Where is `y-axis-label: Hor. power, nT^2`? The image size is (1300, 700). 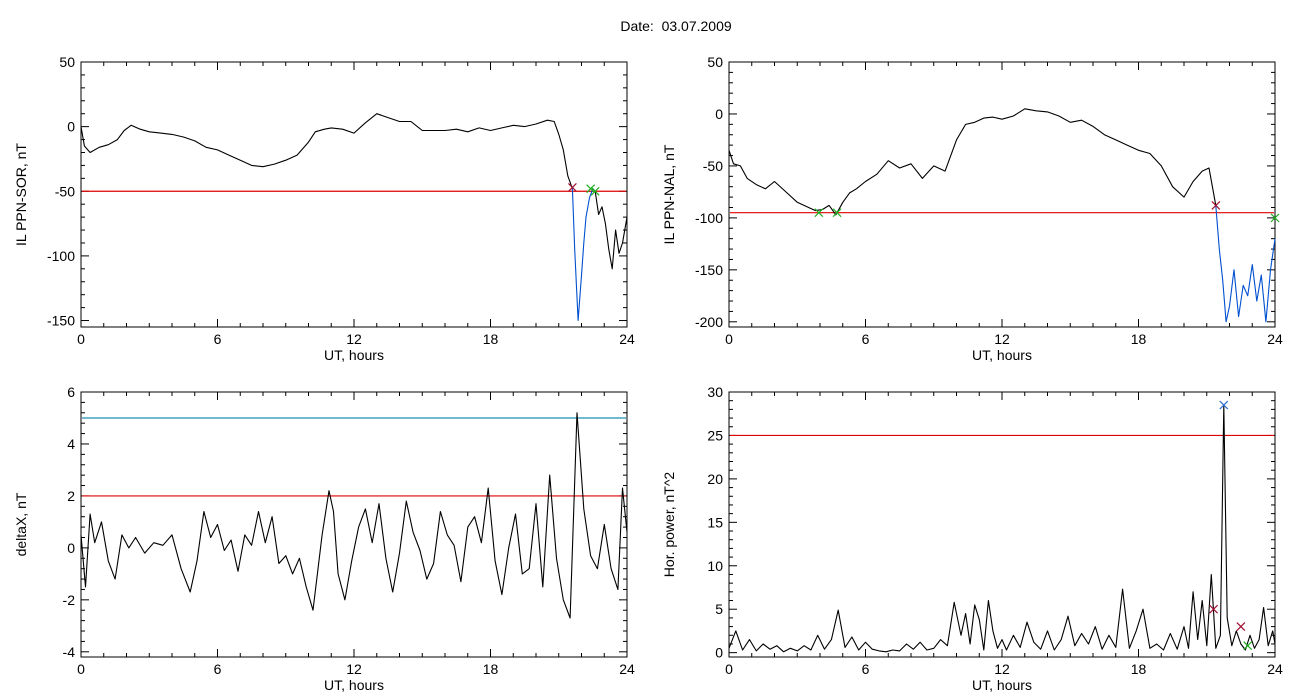
y-axis-label: Hor. power, nT^2 is located at coordinates (669, 525).